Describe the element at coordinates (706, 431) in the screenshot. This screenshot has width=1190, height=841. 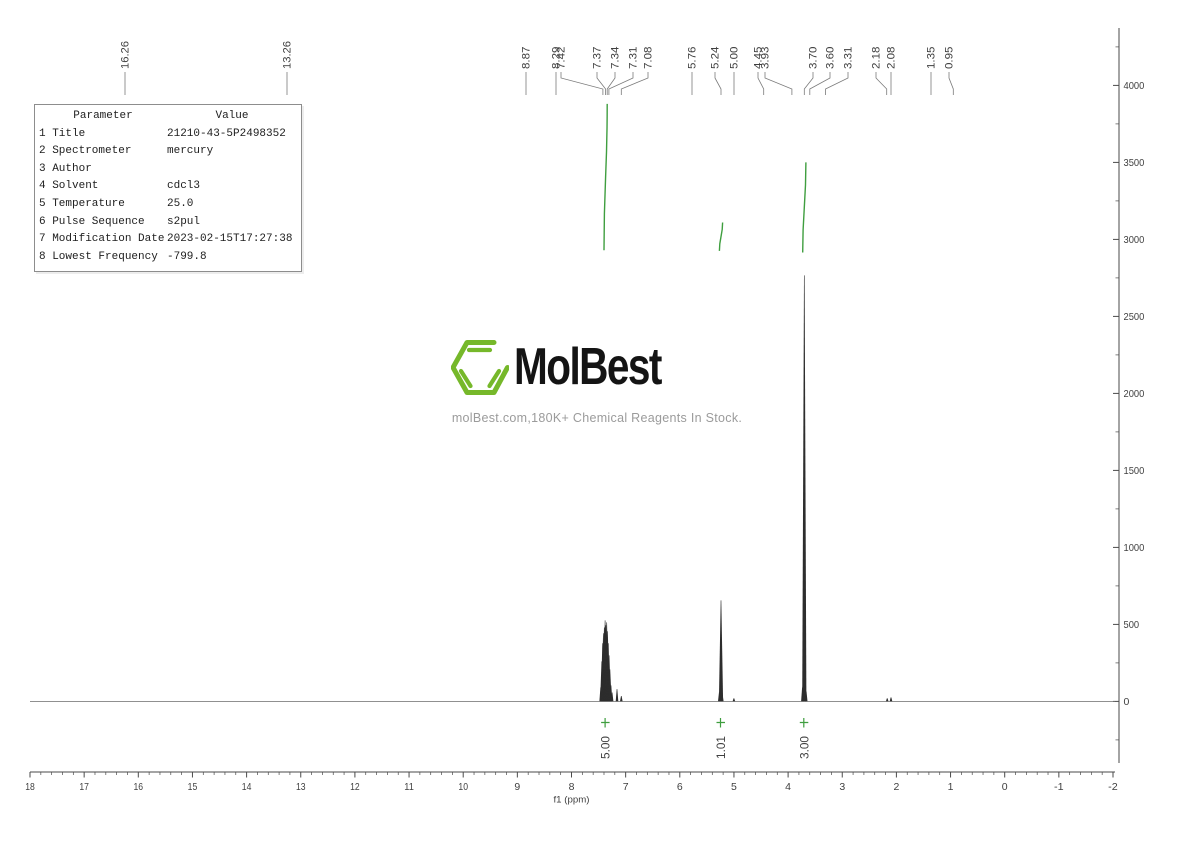
I see `integral-layer: 5.00 1.01 3.00` at that location.